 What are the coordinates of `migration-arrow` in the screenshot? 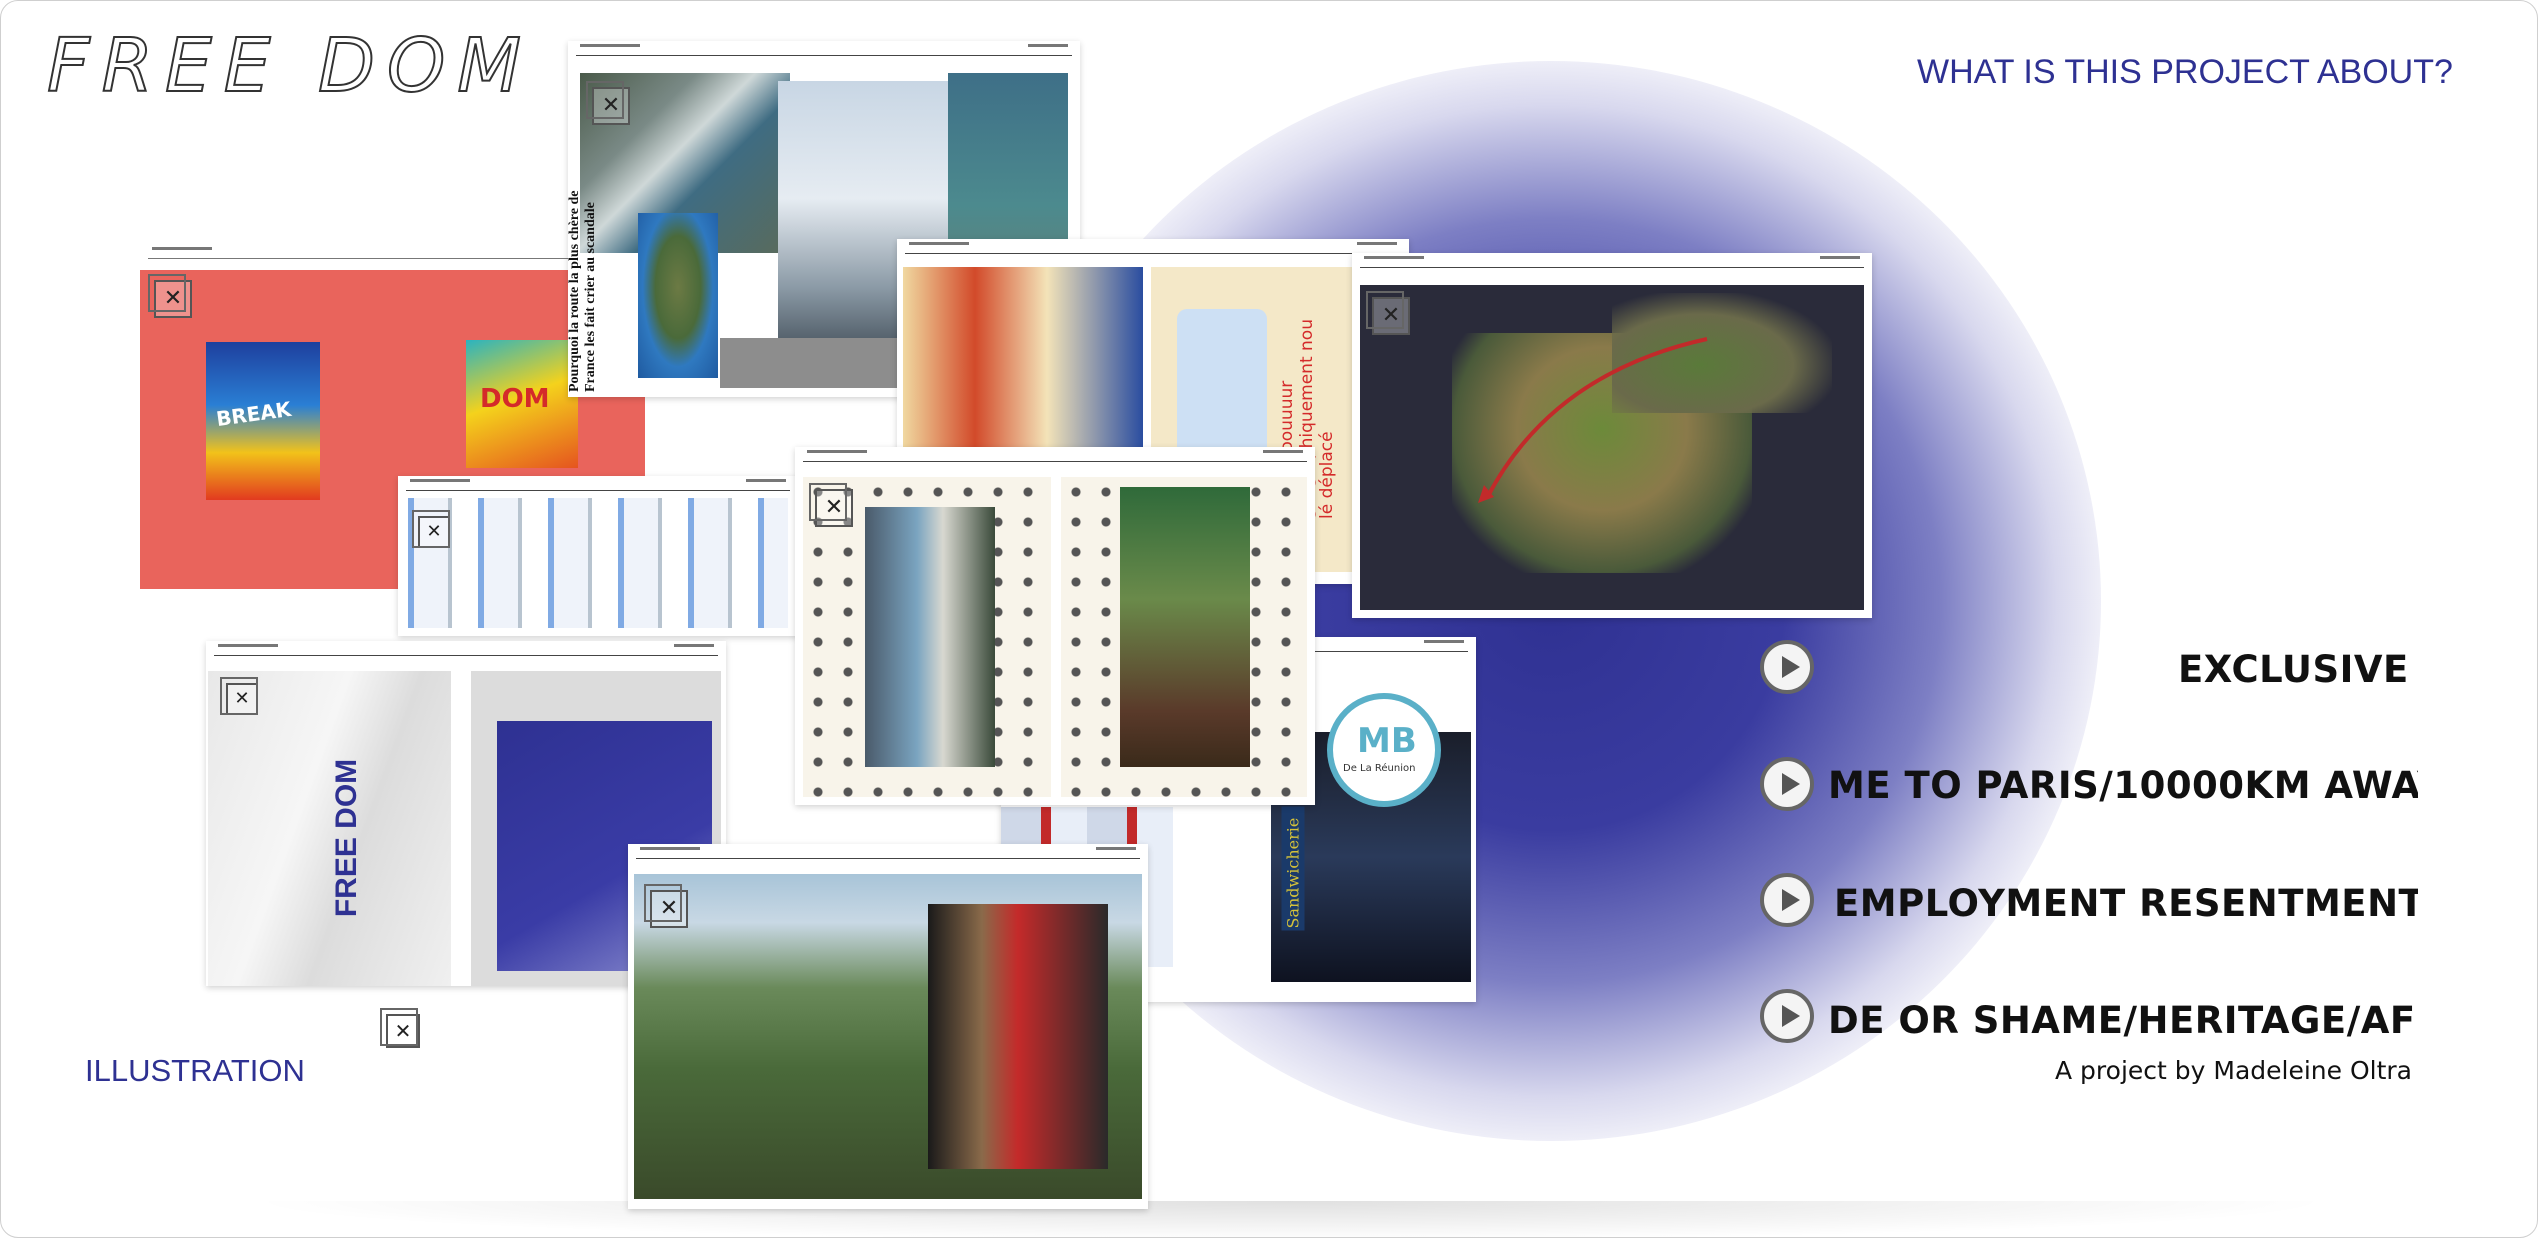 It's located at (1593, 420).